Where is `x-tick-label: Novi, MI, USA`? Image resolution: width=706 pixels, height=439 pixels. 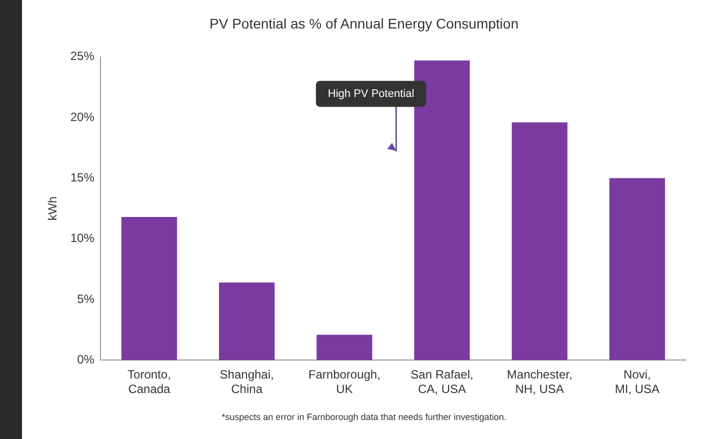 x-tick-label: Novi, MI, USA is located at coordinates (637, 382).